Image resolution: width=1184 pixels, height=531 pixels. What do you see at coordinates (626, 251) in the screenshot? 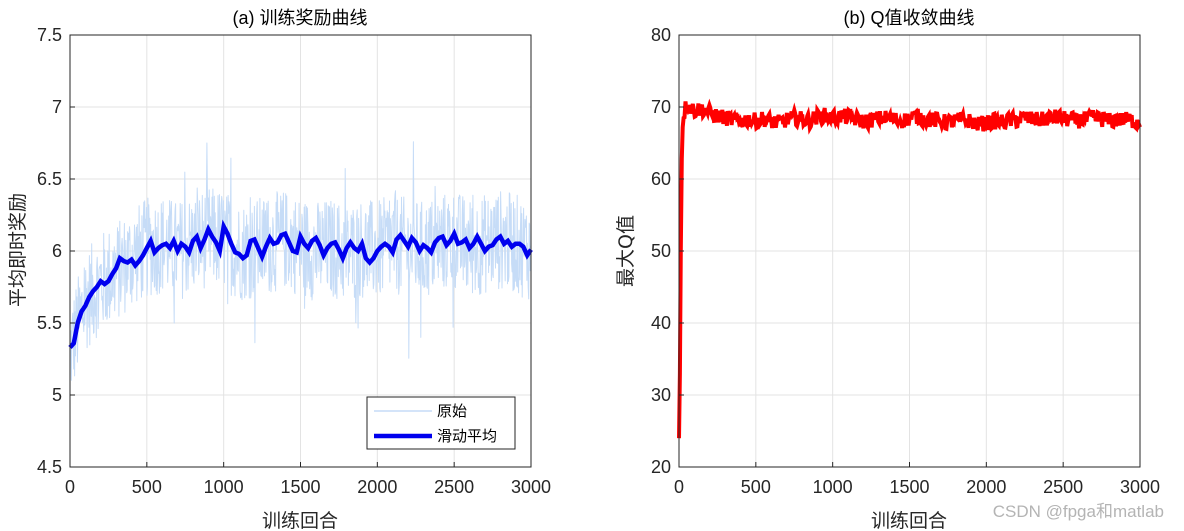
I see `ylabel-b: 最大Q值` at bounding box center [626, 251].